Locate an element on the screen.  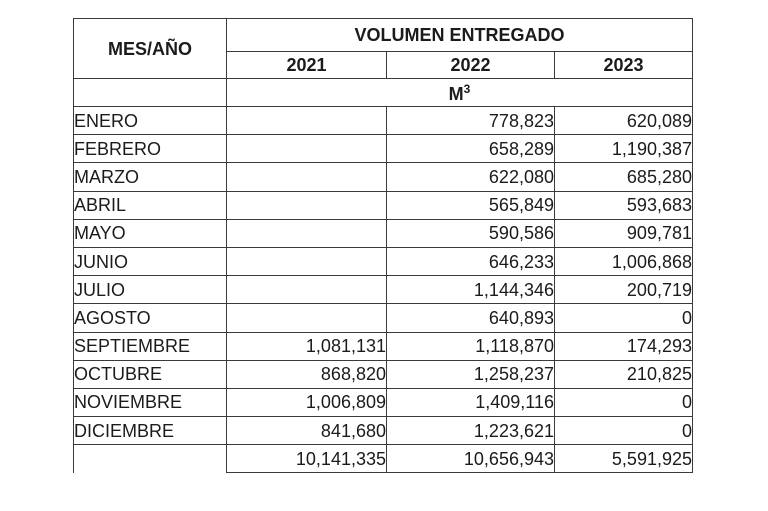
value-2021-cell: 1,081,131 is located at coordinates (306, 346).